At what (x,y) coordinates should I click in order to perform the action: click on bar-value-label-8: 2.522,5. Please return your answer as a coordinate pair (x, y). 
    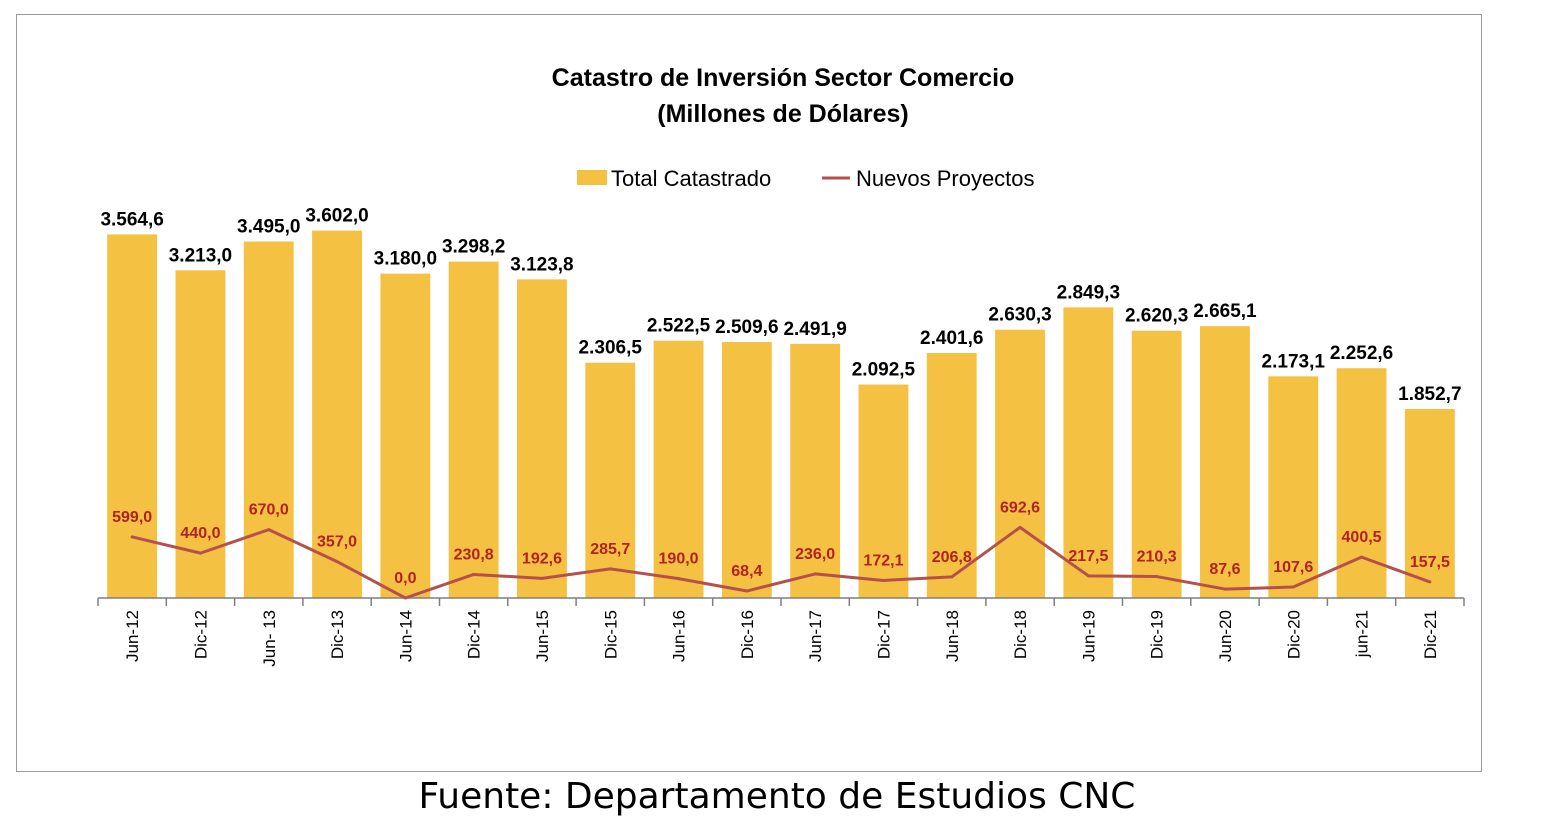
    Looking at the image, I should click on (679, 326).